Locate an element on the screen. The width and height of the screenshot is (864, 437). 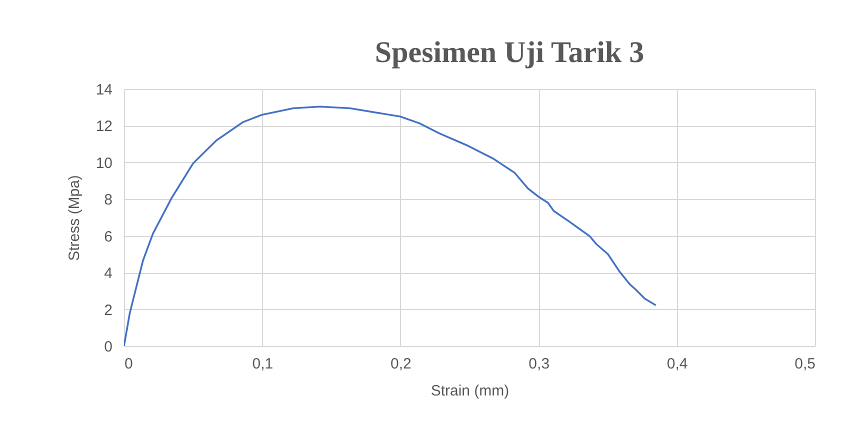
x-tick-label: 0,3 is located at coordinates (539, 364).